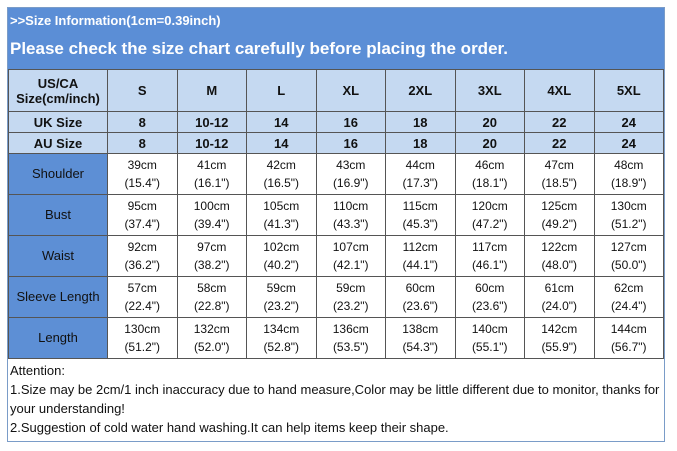  What do you see at coordinates (420, 256) in the screenshot?
I see `measurement-cell: 112cm (44.1")` at bounding box center [420, 256].